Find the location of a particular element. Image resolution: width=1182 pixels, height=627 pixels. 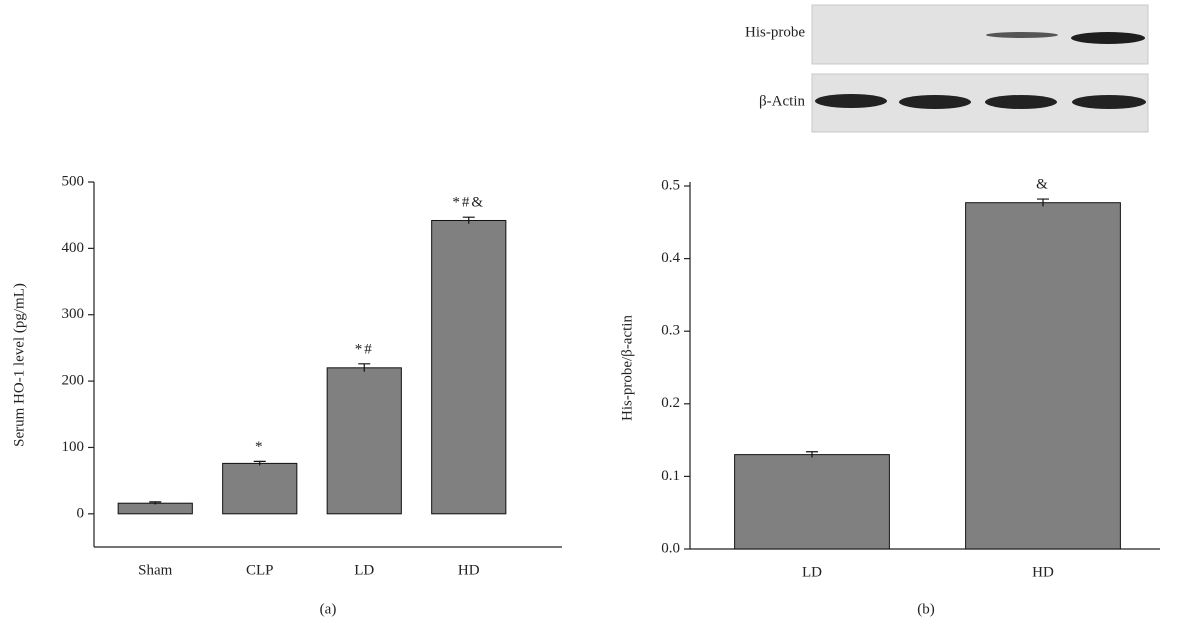

y-tick-label: 100 is located at coordinates (73, 447).